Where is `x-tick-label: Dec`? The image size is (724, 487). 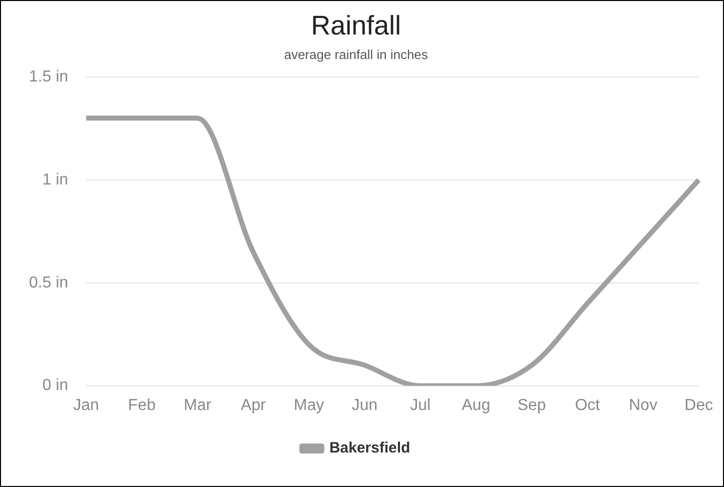
x-tick-label: Dec is located at coordinates (698, 405).